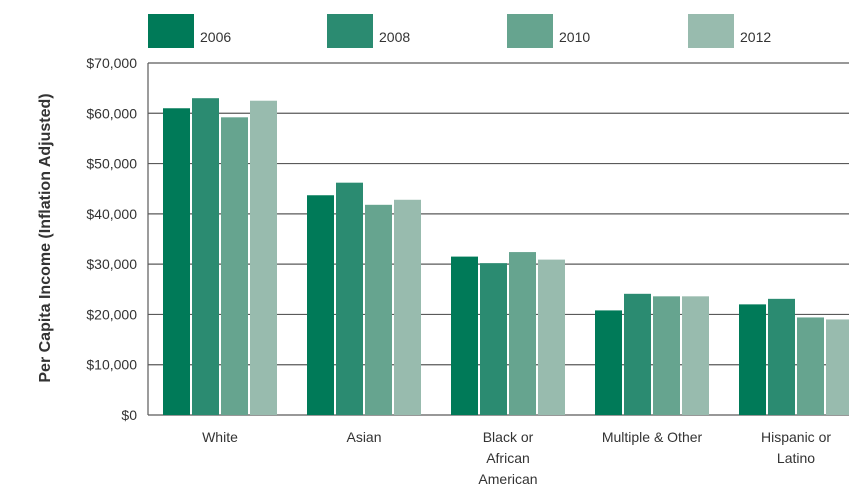 The height and width of the screenshot is (500, 849). I want to click on y-tick-label: $70,000, so click(111, 63).